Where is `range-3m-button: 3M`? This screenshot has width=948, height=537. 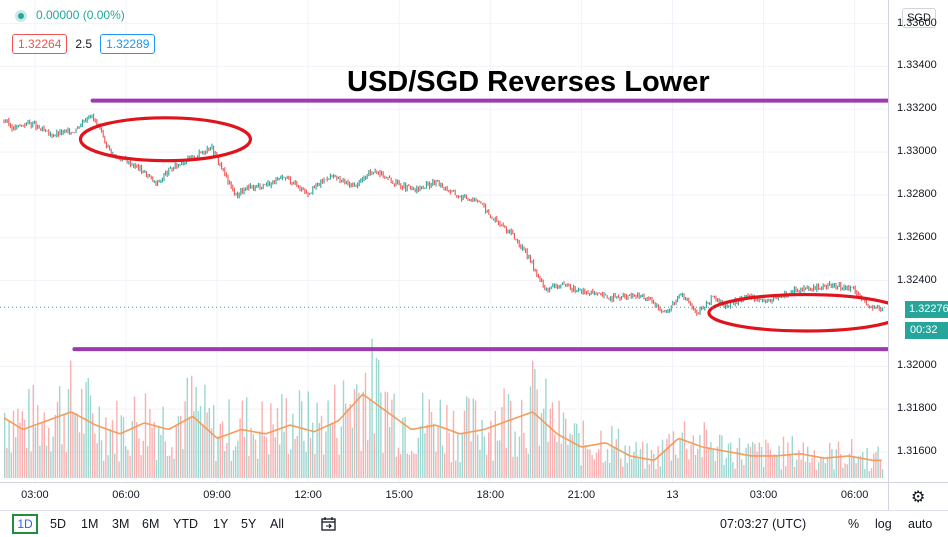 range-3m-button: 3M is located at coordinates (121, 524).